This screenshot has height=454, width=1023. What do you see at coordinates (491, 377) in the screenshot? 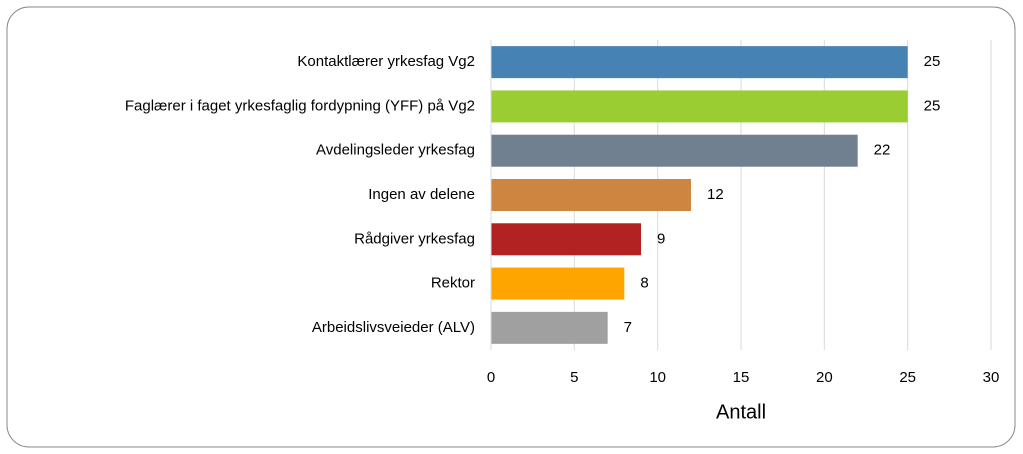
I see `x-tick-label: 0` at bounding box center [491, 377].